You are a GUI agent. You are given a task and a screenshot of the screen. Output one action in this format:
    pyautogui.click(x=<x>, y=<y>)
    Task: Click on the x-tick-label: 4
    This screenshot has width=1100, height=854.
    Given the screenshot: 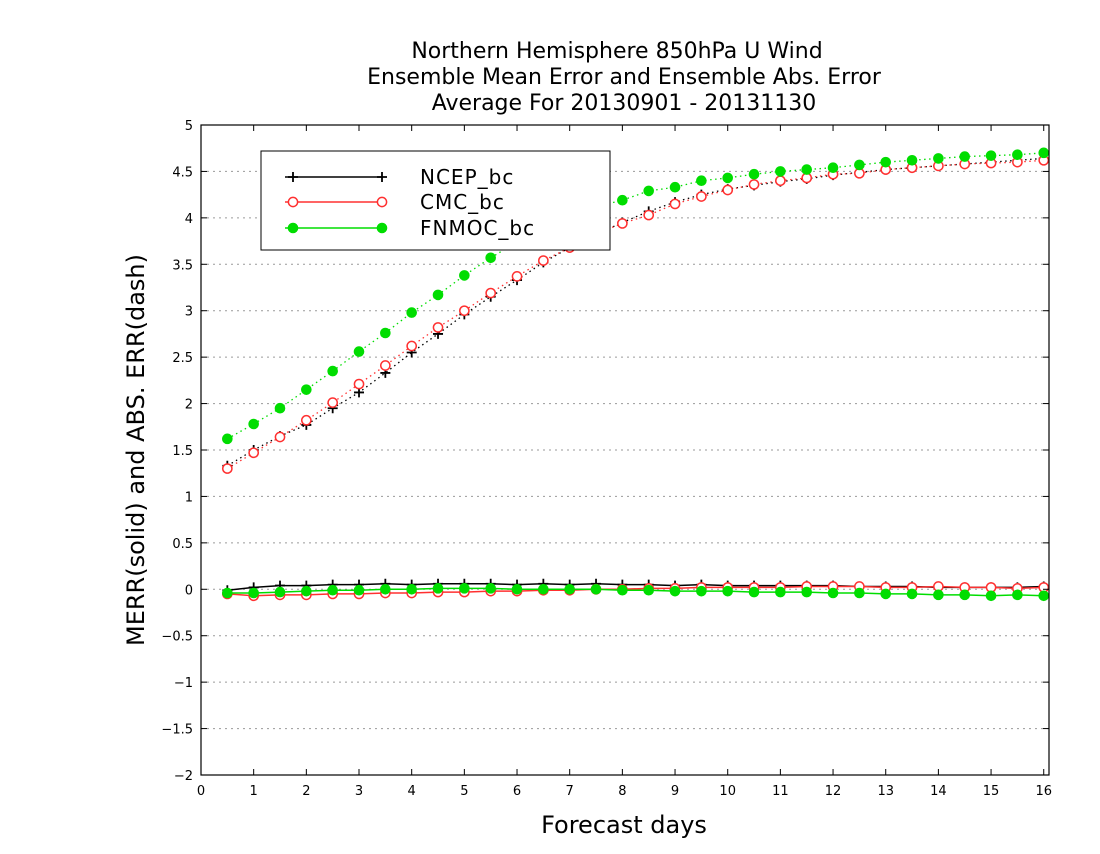 What is the action you would take?
    pyautogui.click(x=412, y=791)
    